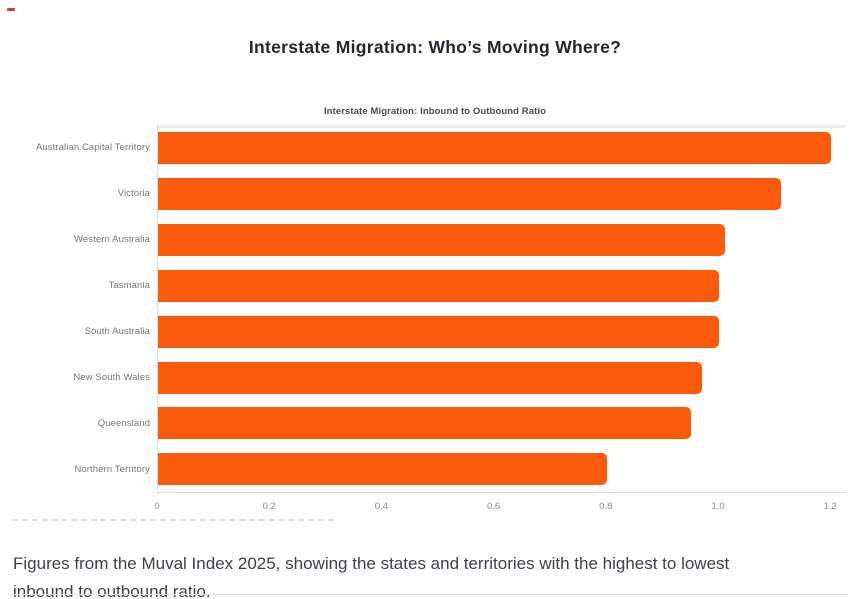 The height and width of the screenshot is (599, 854). What do you see at coordinates (382, 469) in the screenshot?
I see `bar-northern-territory` at bounding box center [382, 469].